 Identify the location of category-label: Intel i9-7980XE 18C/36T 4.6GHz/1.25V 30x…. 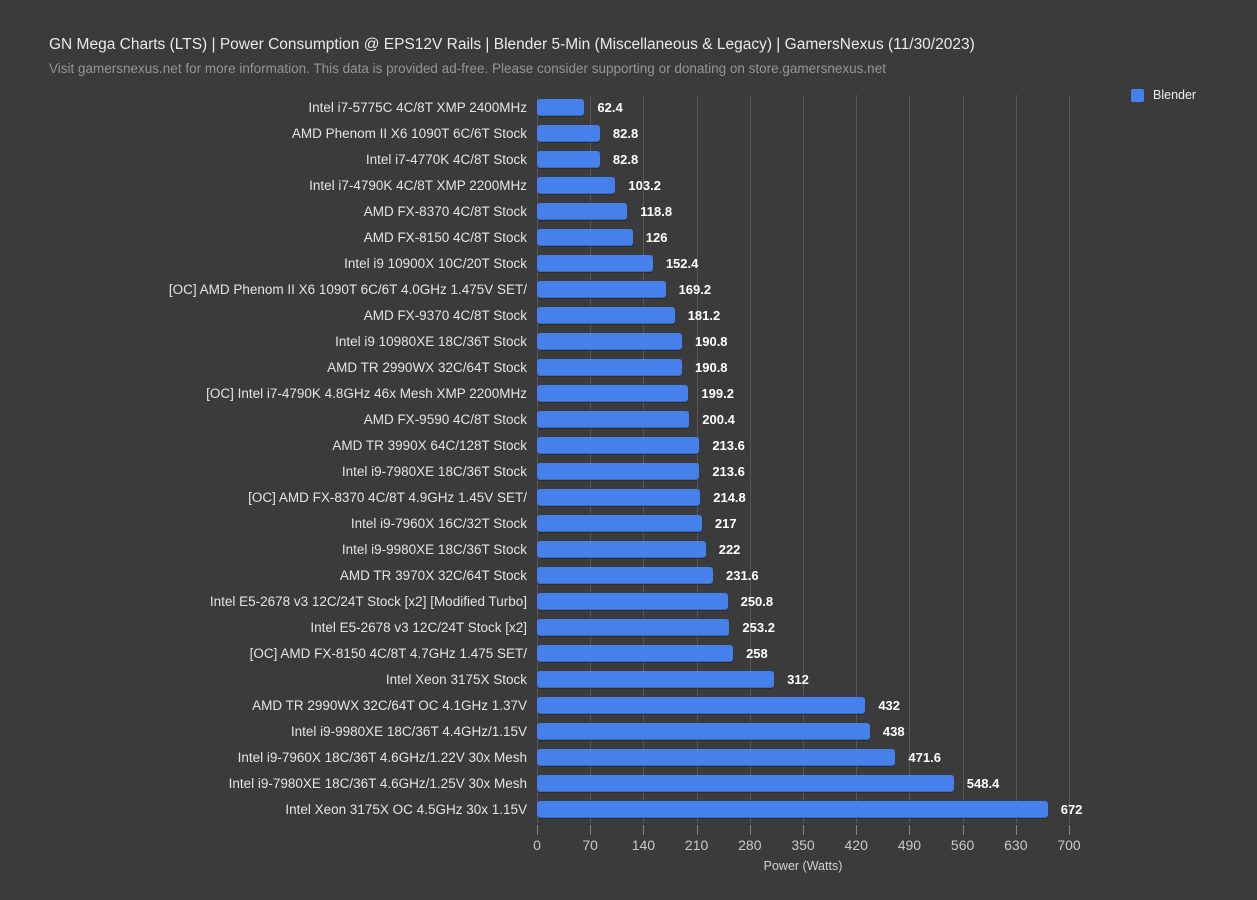
(377, 783).